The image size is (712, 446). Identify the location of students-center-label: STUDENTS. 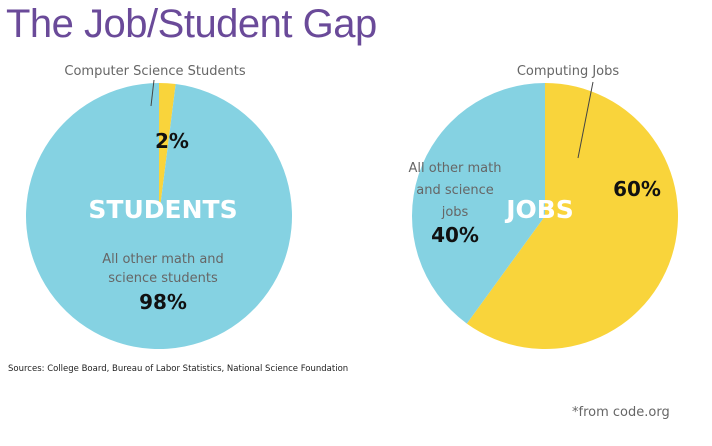
(162, 209).